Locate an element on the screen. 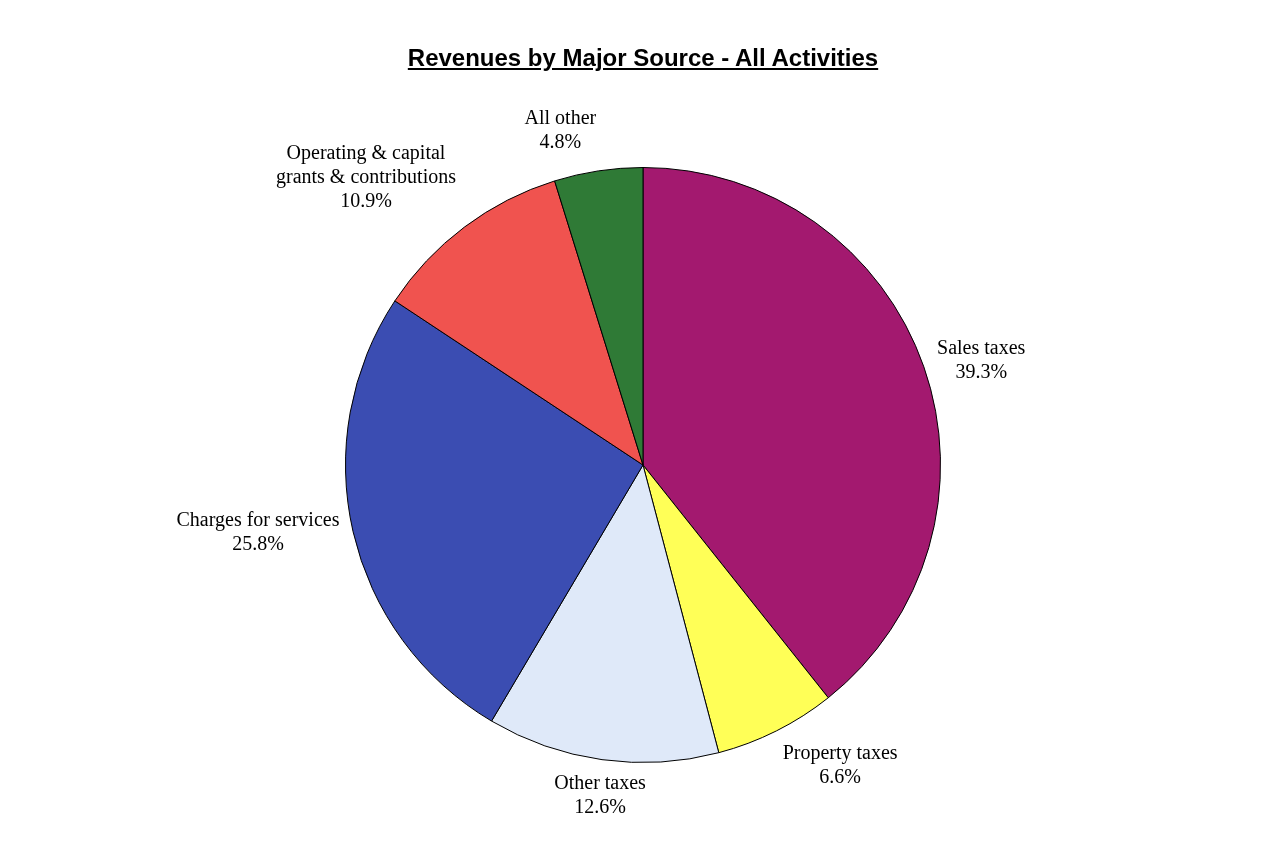 This screenshot has width=1286, height=866. chart-title: Revenues by Major Source - All Activities is located at coordinates (643, 58).